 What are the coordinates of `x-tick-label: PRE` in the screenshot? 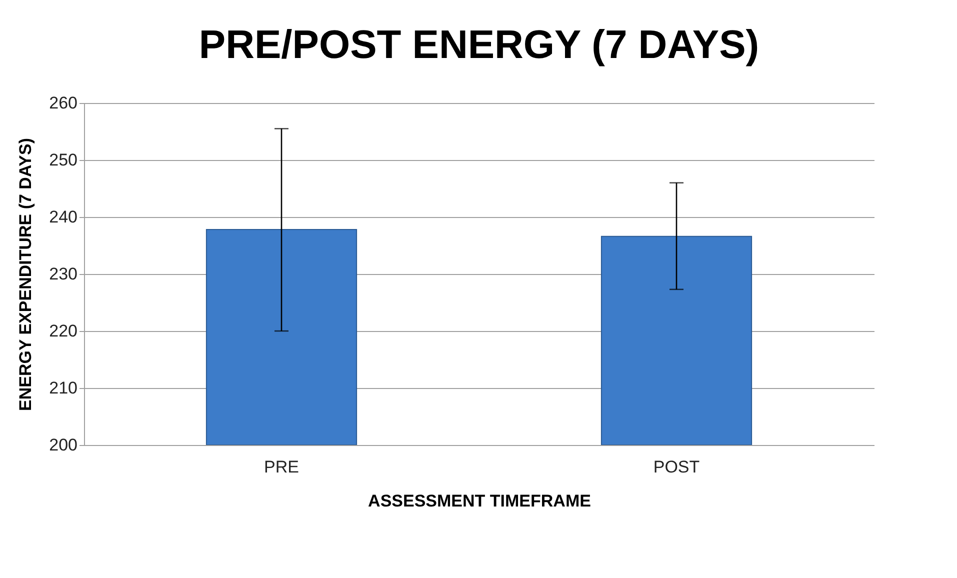 It's located at (281, 467).